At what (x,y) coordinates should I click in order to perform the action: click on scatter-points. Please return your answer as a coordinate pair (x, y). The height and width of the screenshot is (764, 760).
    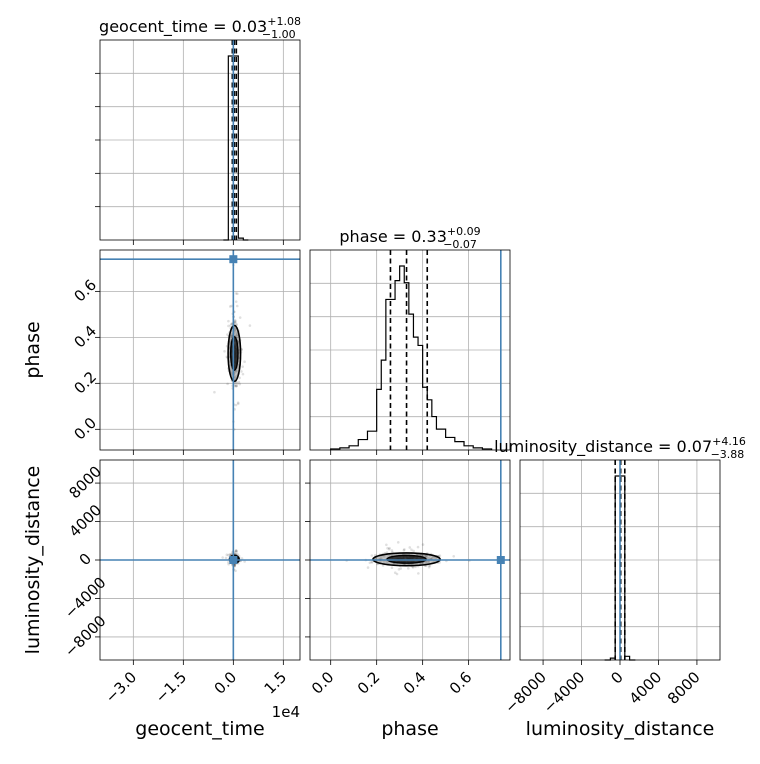
    Looking at the image, I should click on (232, 347).